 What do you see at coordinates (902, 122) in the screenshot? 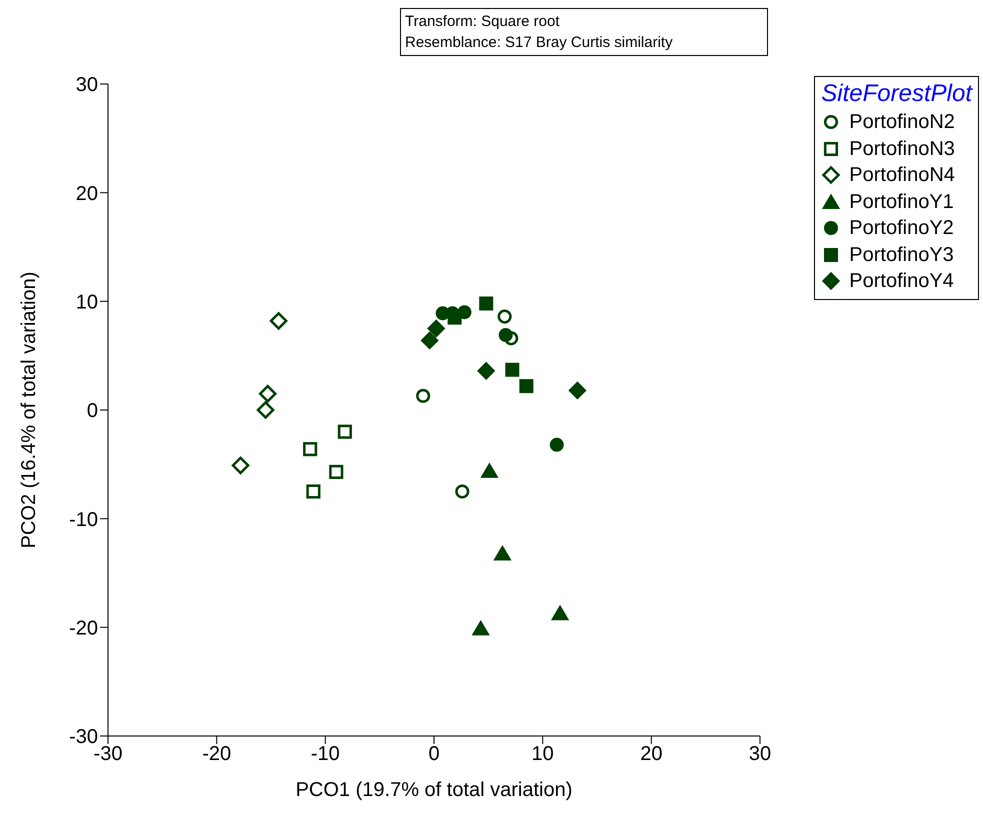
I see `legend-label: PortofinoN2` at bounding box center [902, 122].